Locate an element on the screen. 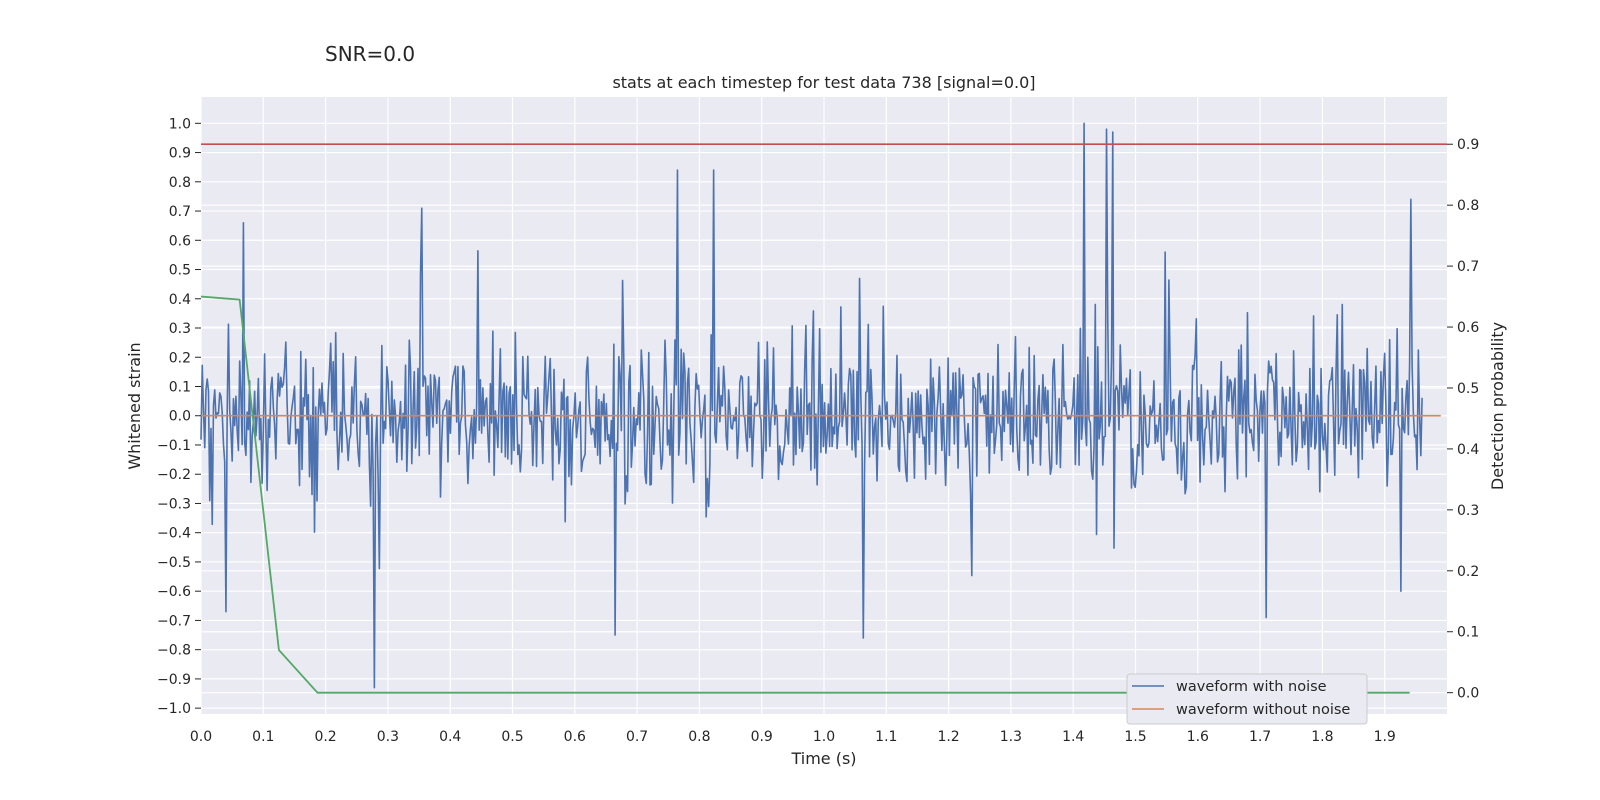 The width and height of the screenshot is (1600, 800). y-tick-label: −0.7 is located at coordinates (174, 621).